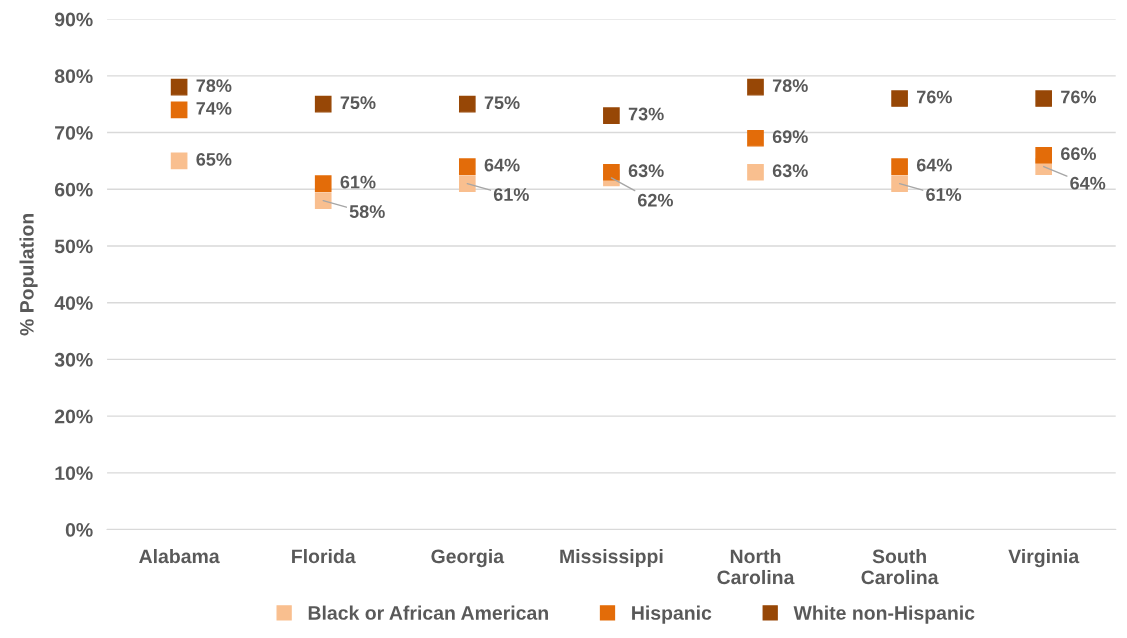  What do you see at coordinates (646, 114) in the screenshot?
I see `data-label: 73%` at bounding box center [646, 114].